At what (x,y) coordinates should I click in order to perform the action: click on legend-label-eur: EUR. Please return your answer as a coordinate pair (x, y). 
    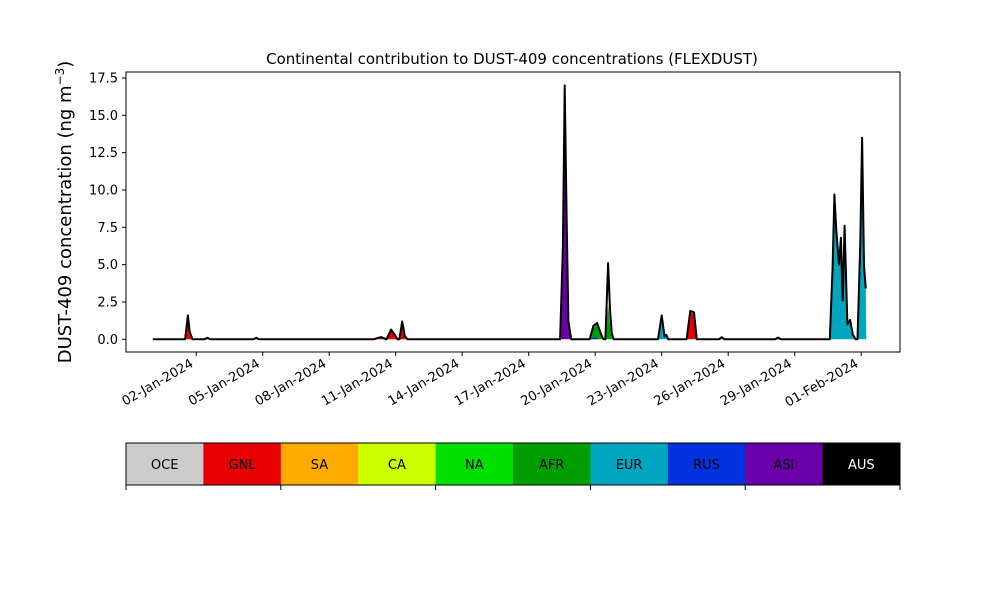
    Looking at the image, I should click on (629, 465).